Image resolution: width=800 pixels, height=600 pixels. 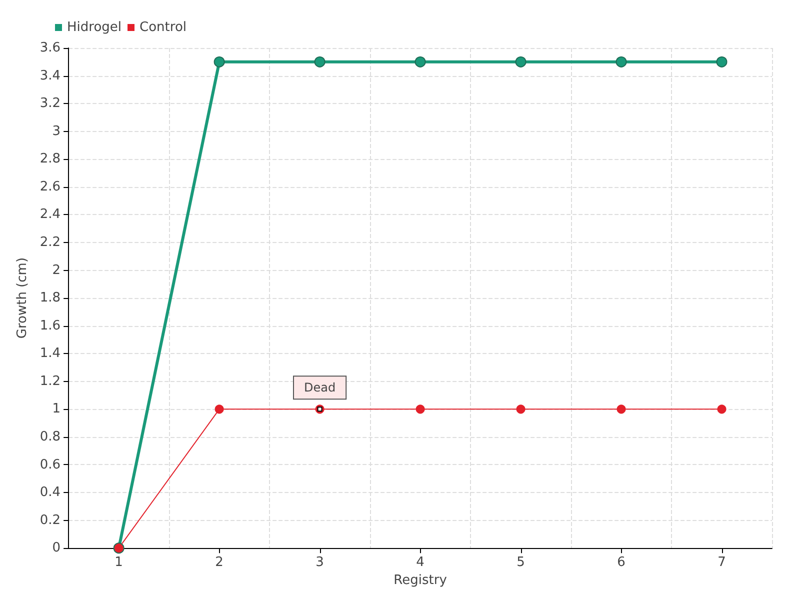 I want to click on y-tick-label: 2, so click(x=56, y=270).